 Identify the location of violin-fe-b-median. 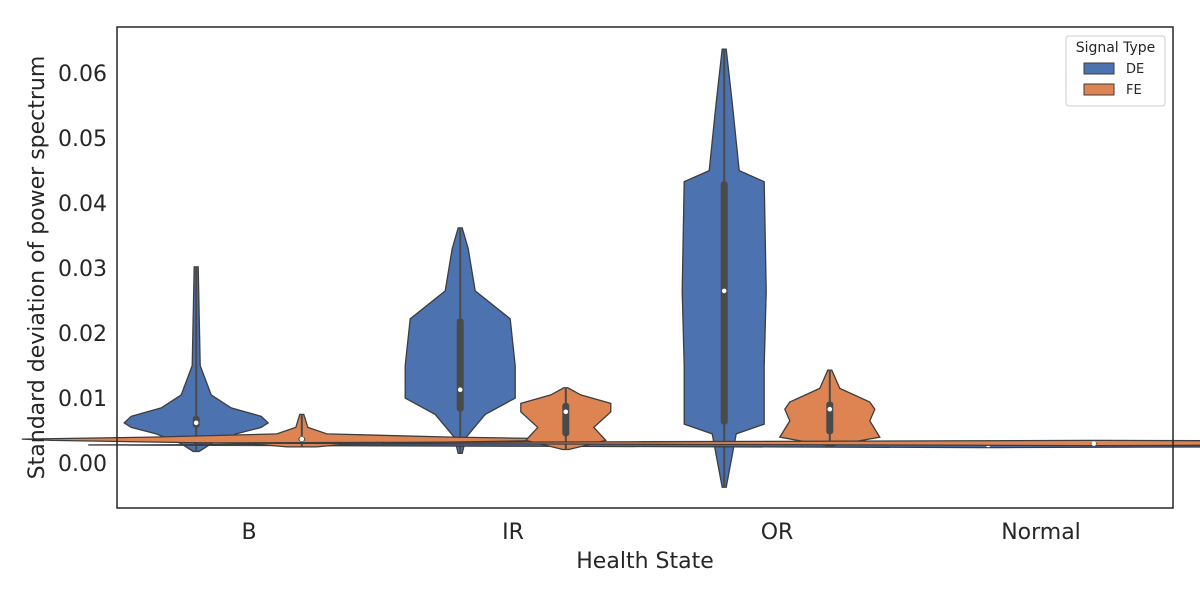
(302, 439).